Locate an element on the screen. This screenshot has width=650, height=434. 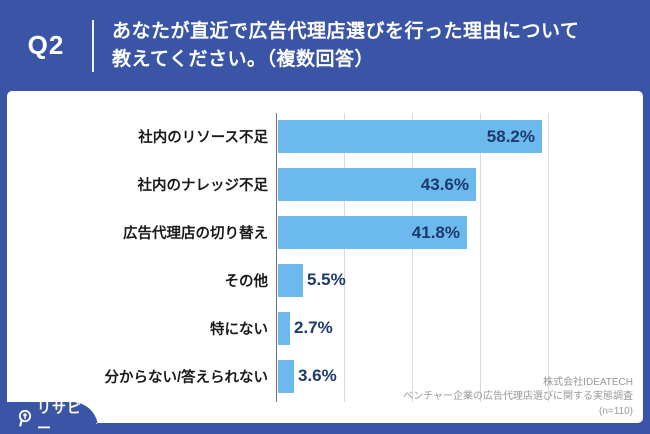
bar-track: 2.7% is located at coordinates (460, 328).